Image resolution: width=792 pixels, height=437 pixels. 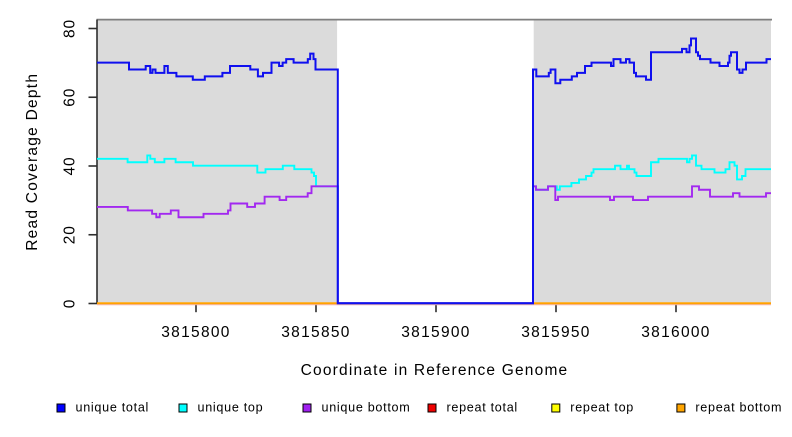 I want to click on svg-text: 3815900, so click(x=435, y=332).